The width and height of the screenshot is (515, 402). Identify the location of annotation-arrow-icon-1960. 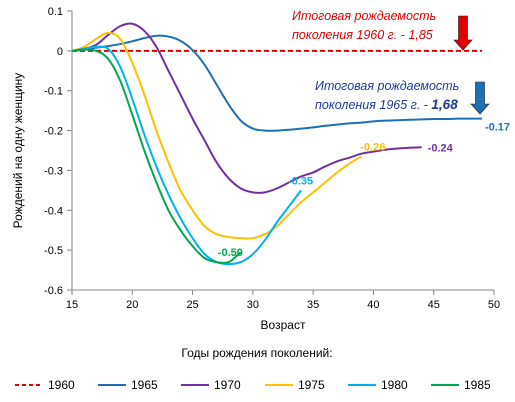
(463, 33).